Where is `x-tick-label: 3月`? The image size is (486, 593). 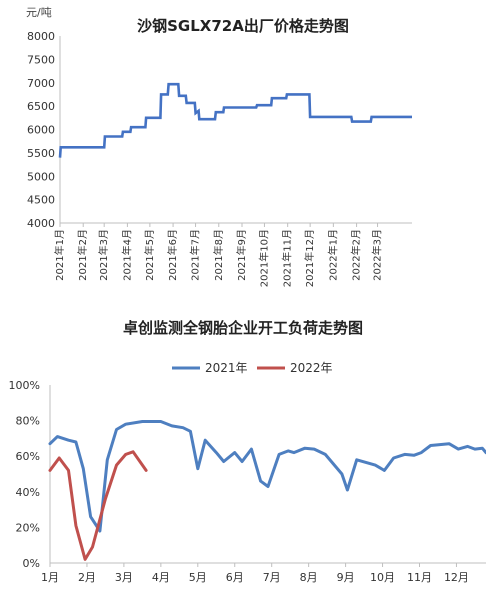
x-tick-label: 3月 is located at coordinates (124, 577).